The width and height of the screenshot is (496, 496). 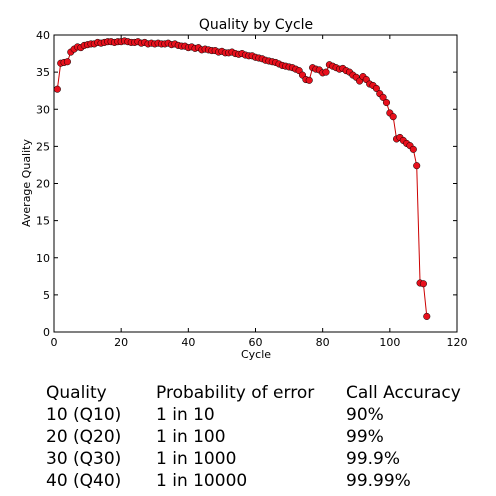 What do you see at coordinates (54, 342) in the screenshot?
I see `x-tick-label: 0` at bounding box center [54, 342].